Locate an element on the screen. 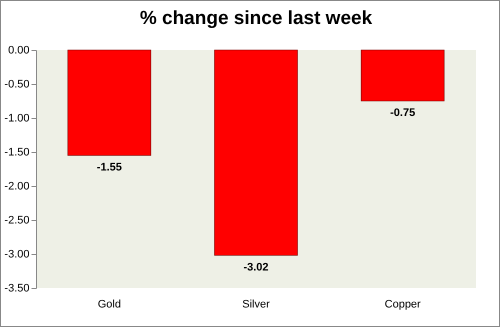  x-tick-label: Gold is located at coordinates (109, 304).